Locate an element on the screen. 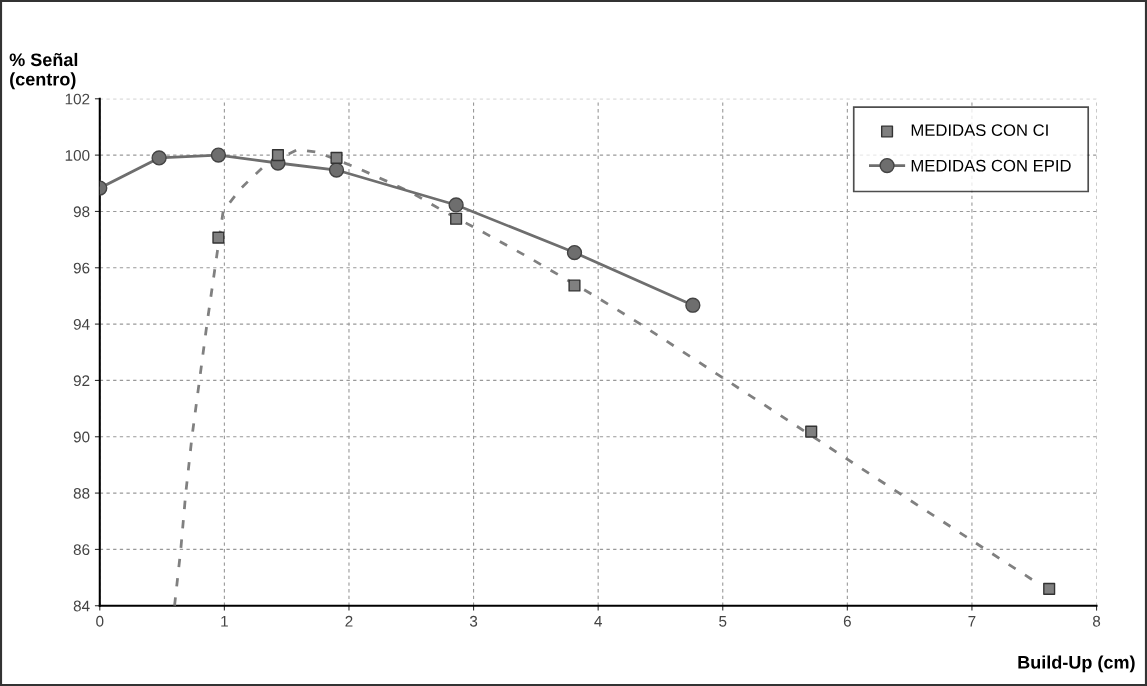  x-tick-label: 2 is located at coordinates (349, 621).